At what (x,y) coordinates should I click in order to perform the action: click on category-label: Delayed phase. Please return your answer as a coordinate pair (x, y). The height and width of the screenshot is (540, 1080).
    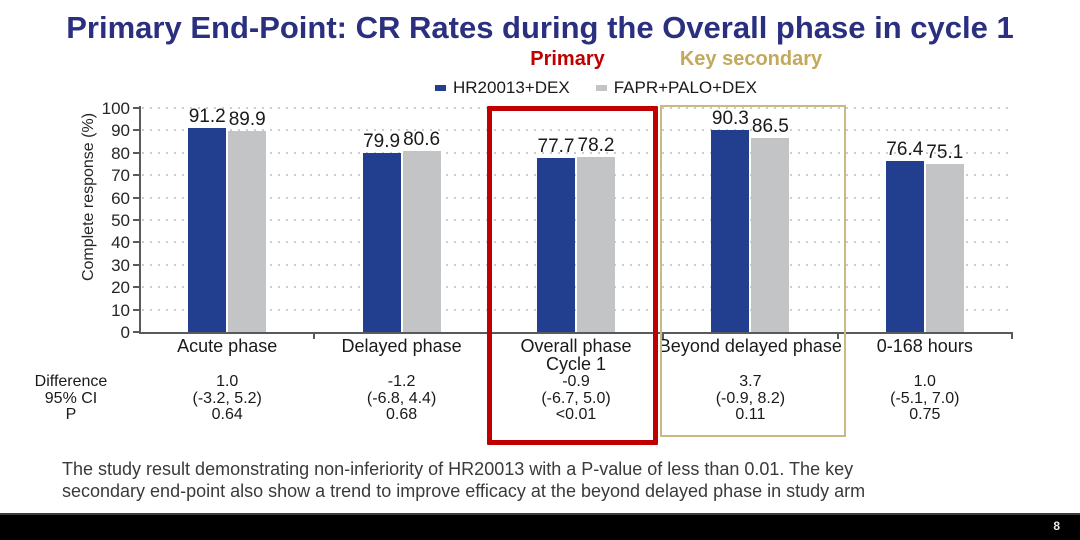
    Looking at the image, I should click on (401, 346).